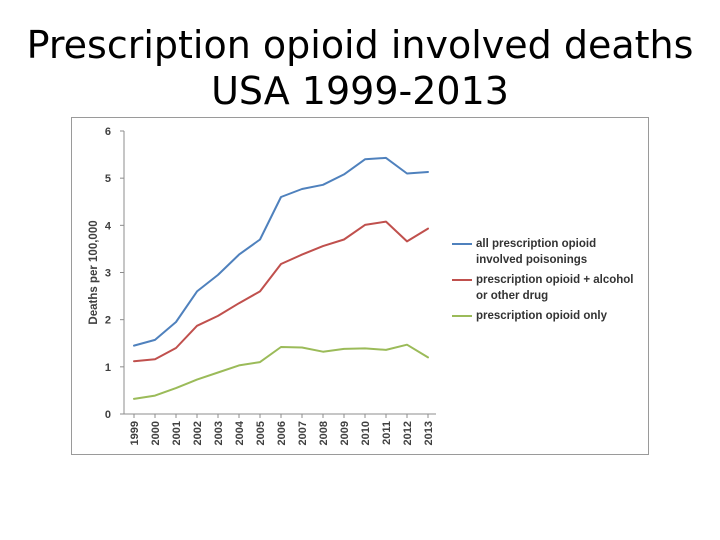 This screenshot has height=540, width=720. What do you see at coordinates (177, 433) in the screenshot?
I see `x-tick-label: 2001` at bounding box center [177, 433].